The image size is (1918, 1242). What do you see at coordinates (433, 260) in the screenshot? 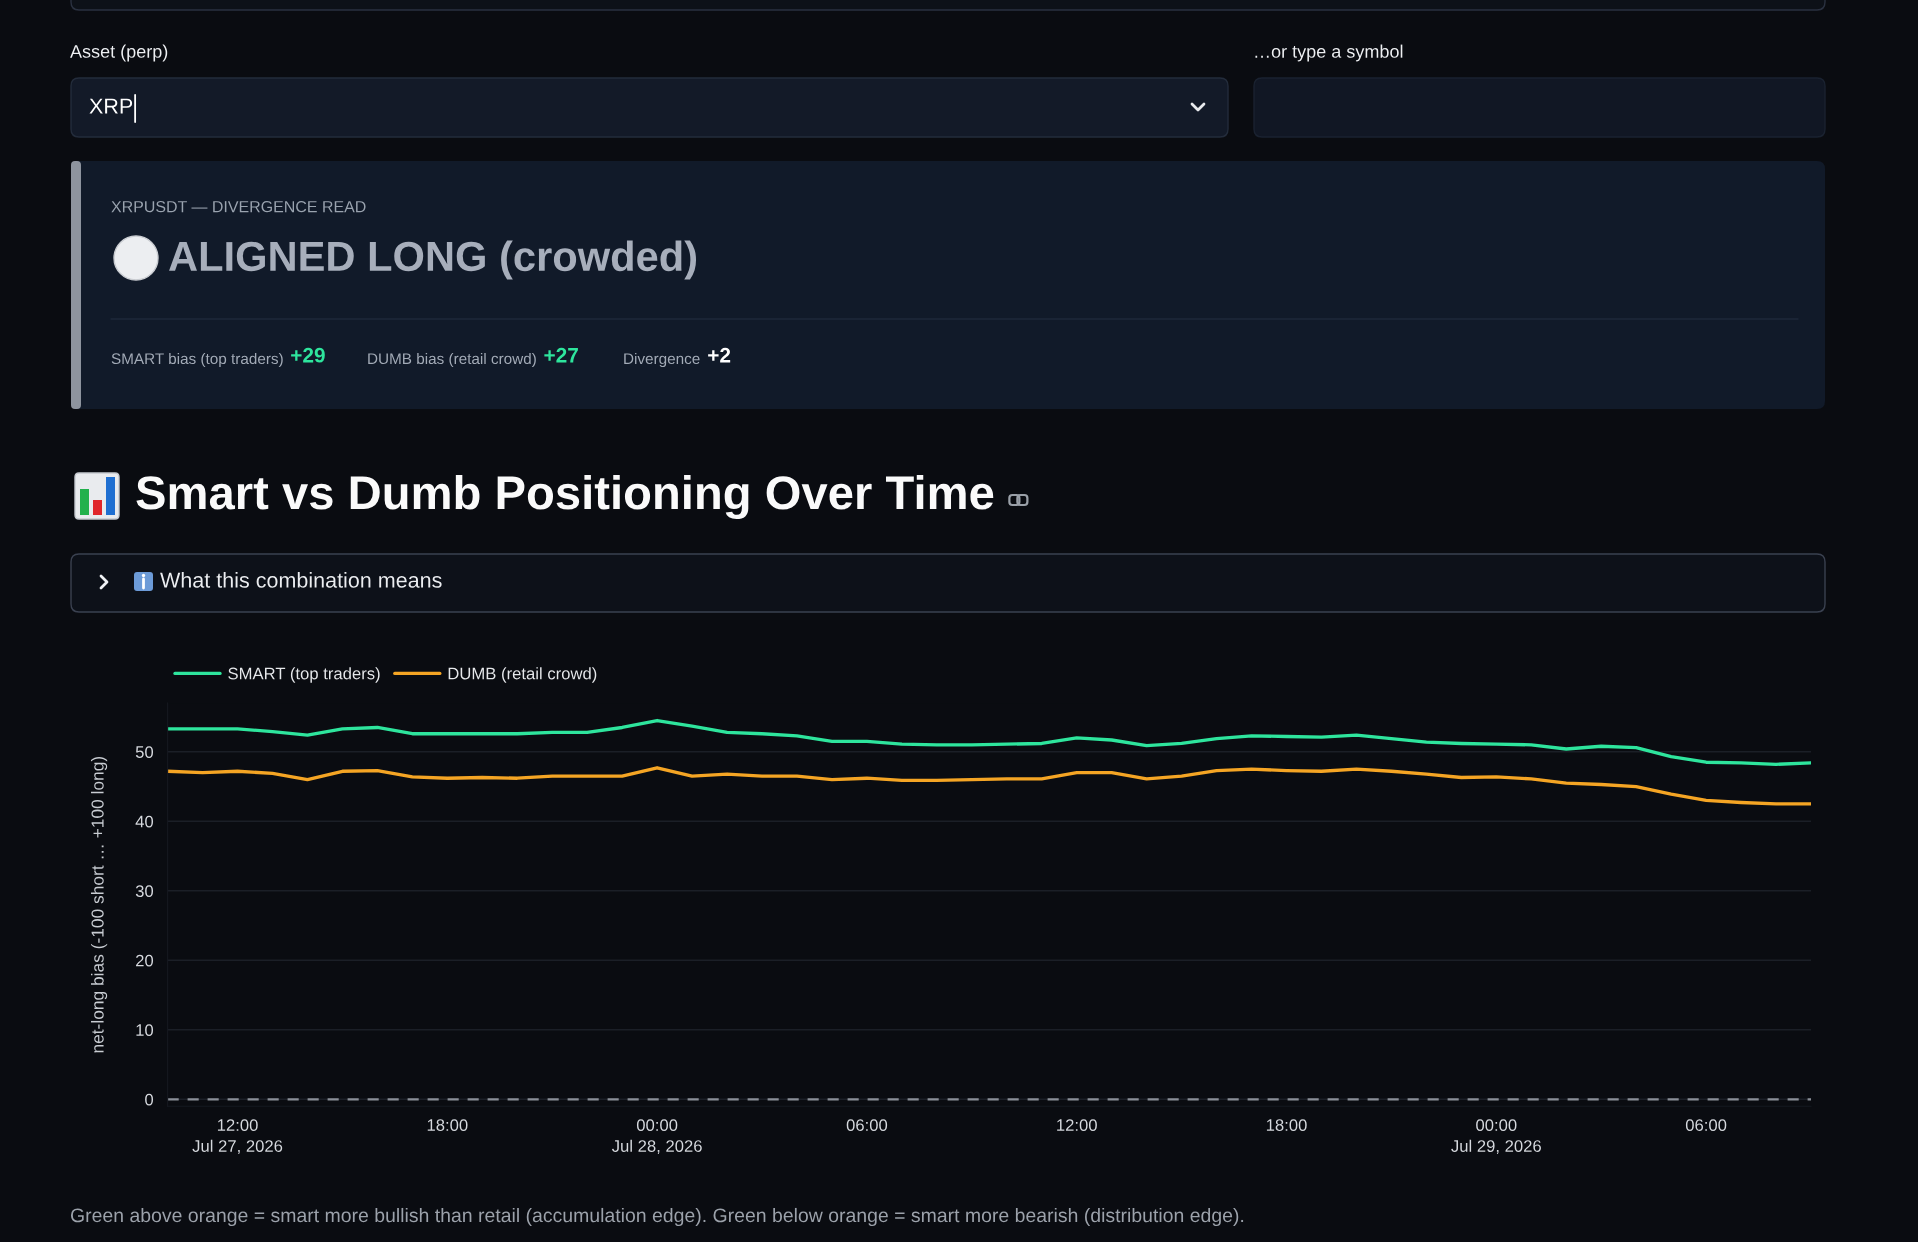
I see `text: ALIGNED LONG (crowded)` at bounding box center [433, 260].